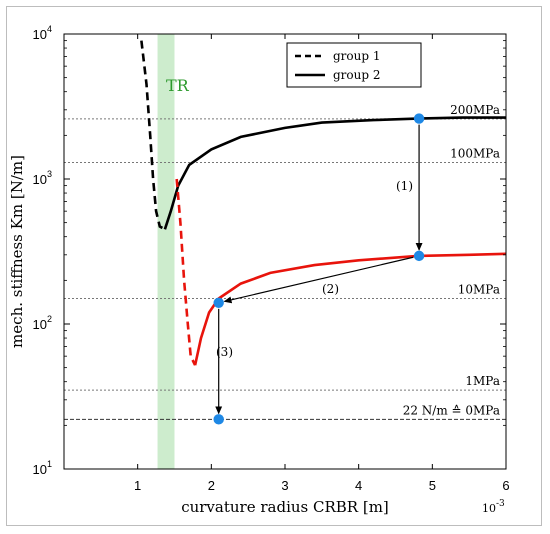 The width and height of the screenshot is (550, 534). What do you see at coordinates (166, 251) in the screenshot?
I see `tr-band` at bounding box center [166, 251].